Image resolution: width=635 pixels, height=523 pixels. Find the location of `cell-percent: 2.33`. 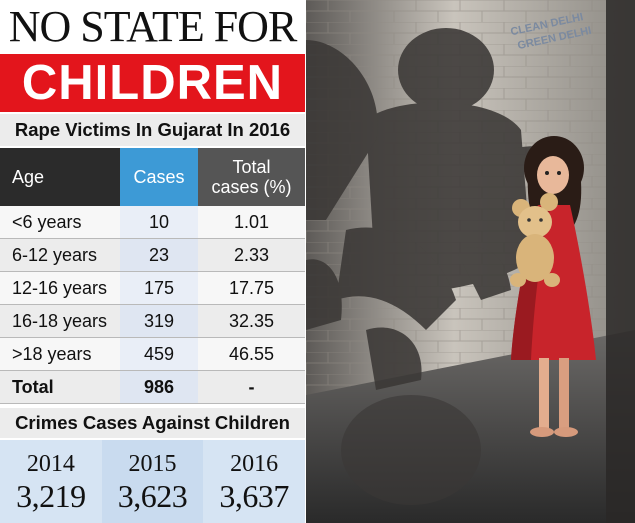

cell-percent: 2.33 is located at coordinates (251, 255).